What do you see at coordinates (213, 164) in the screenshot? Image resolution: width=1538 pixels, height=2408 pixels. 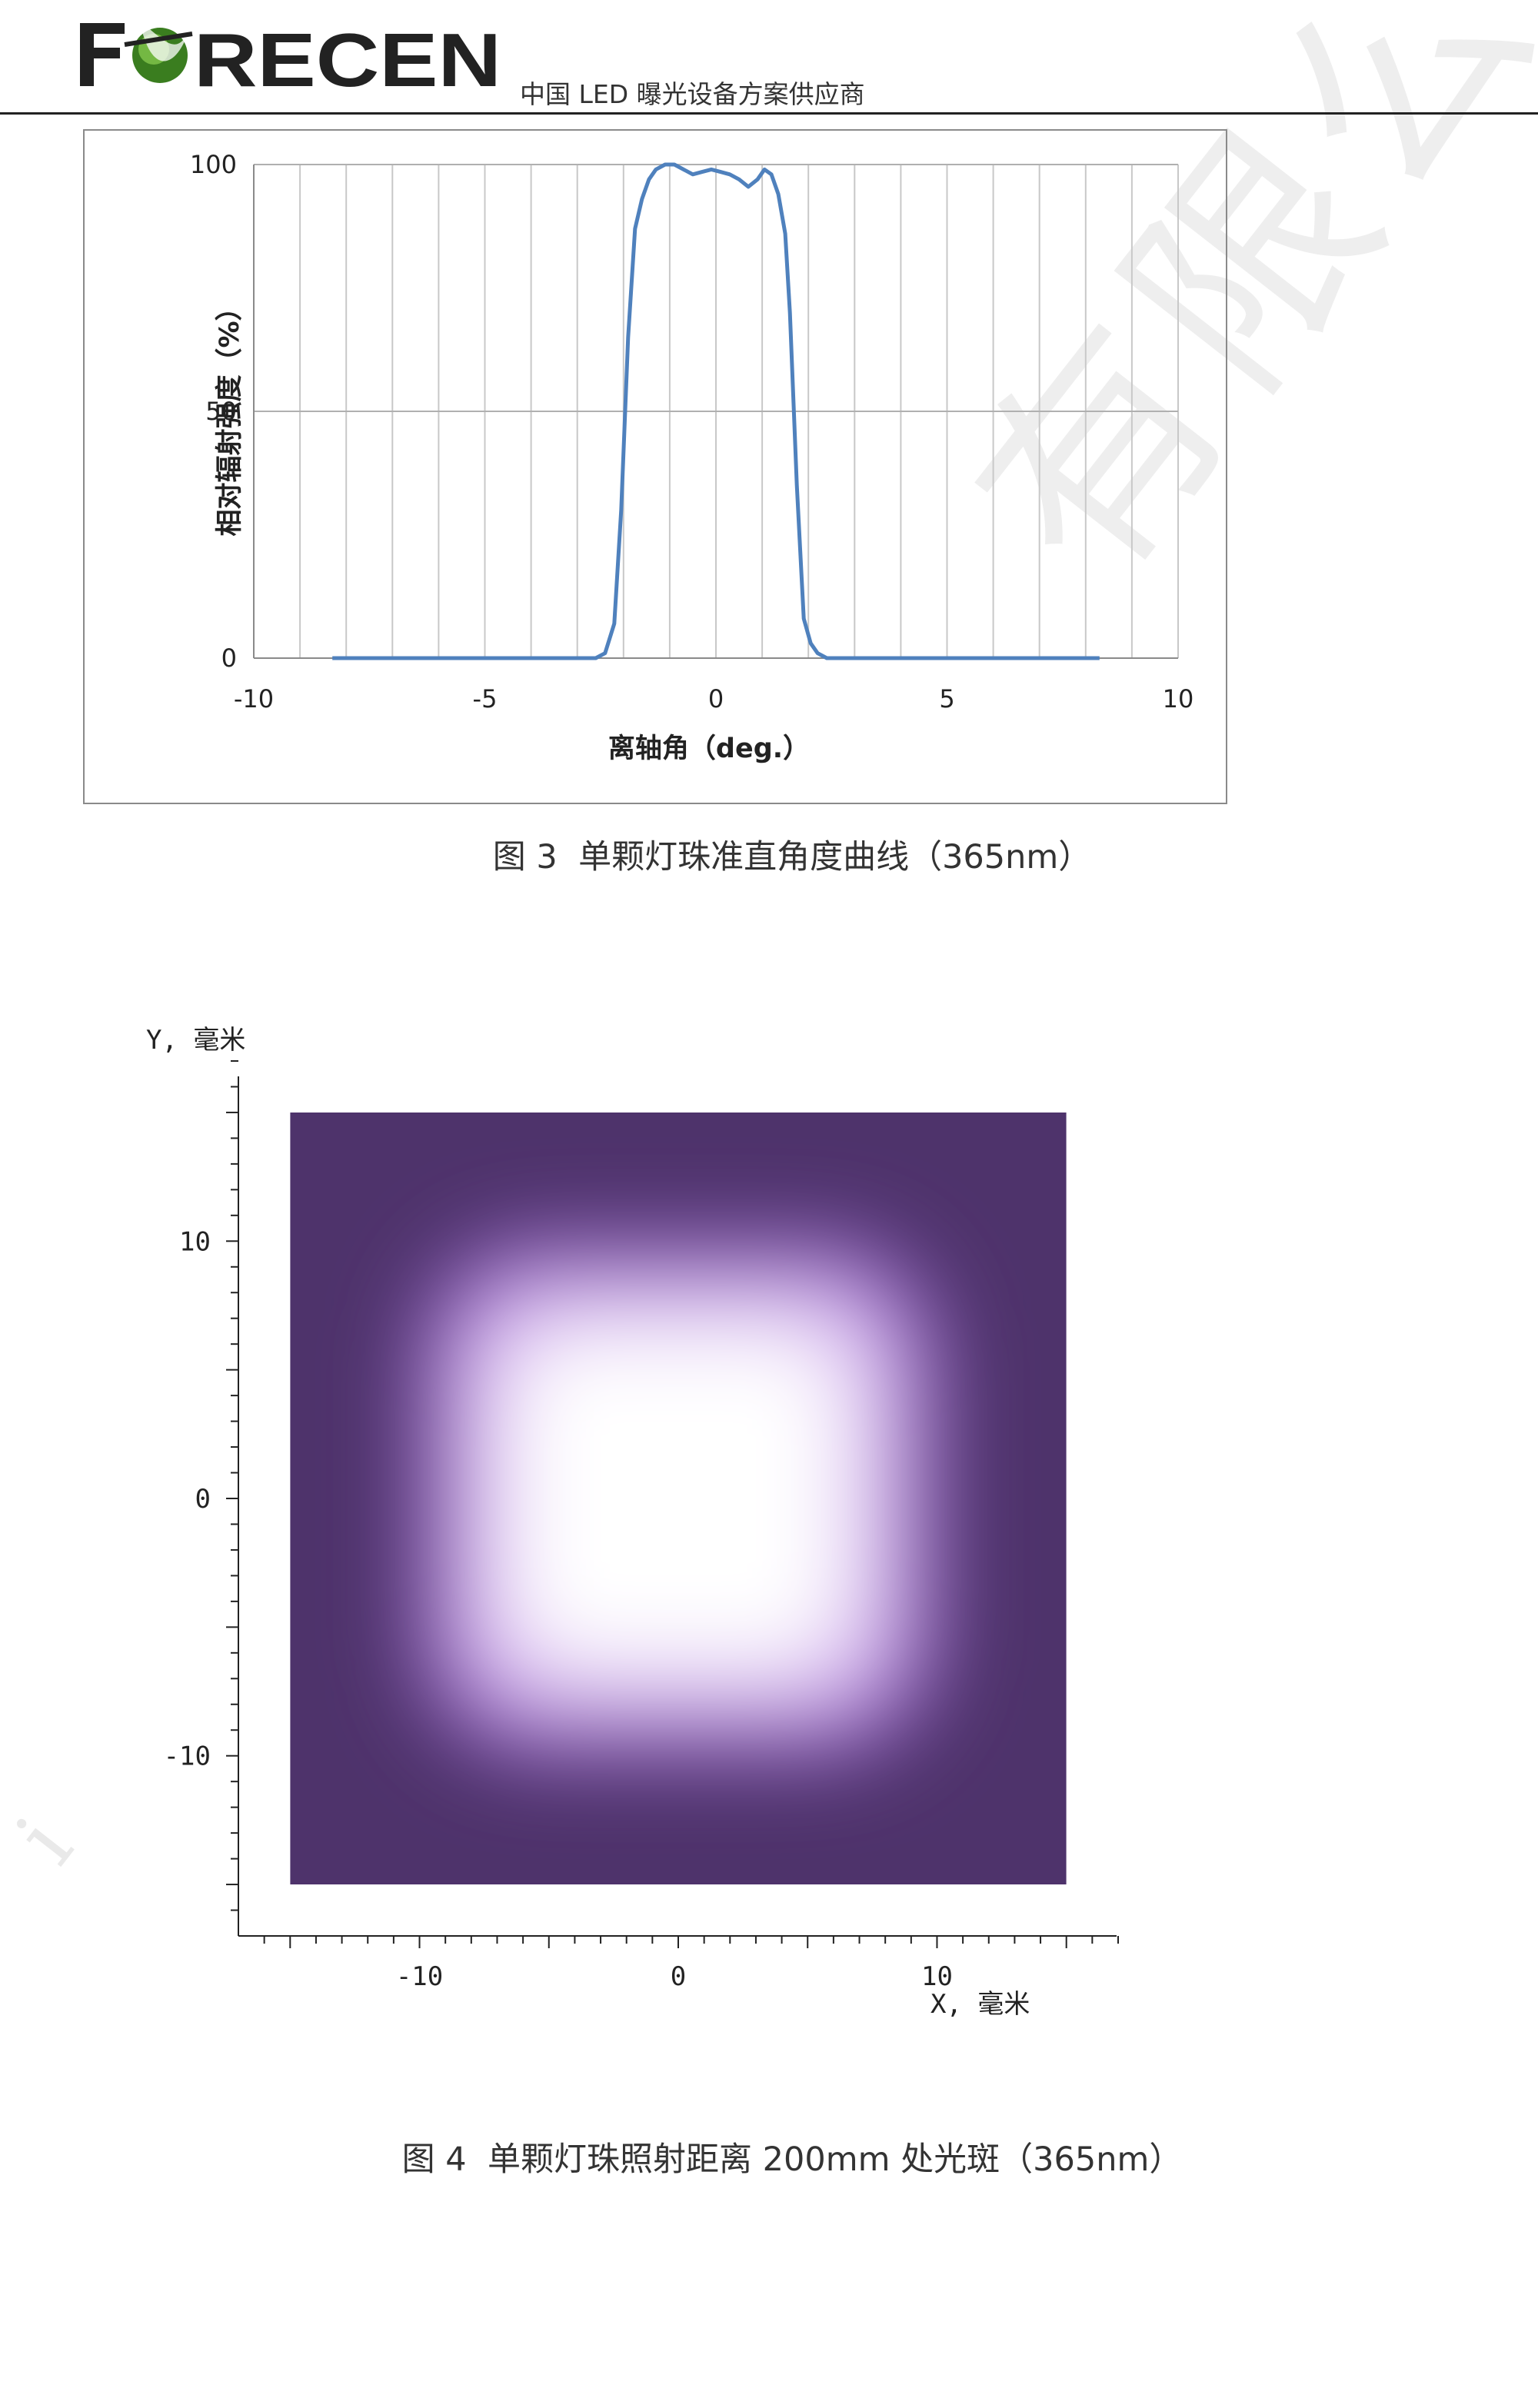 I see `y-tick-label: 100` at bounding box center [213, 164].